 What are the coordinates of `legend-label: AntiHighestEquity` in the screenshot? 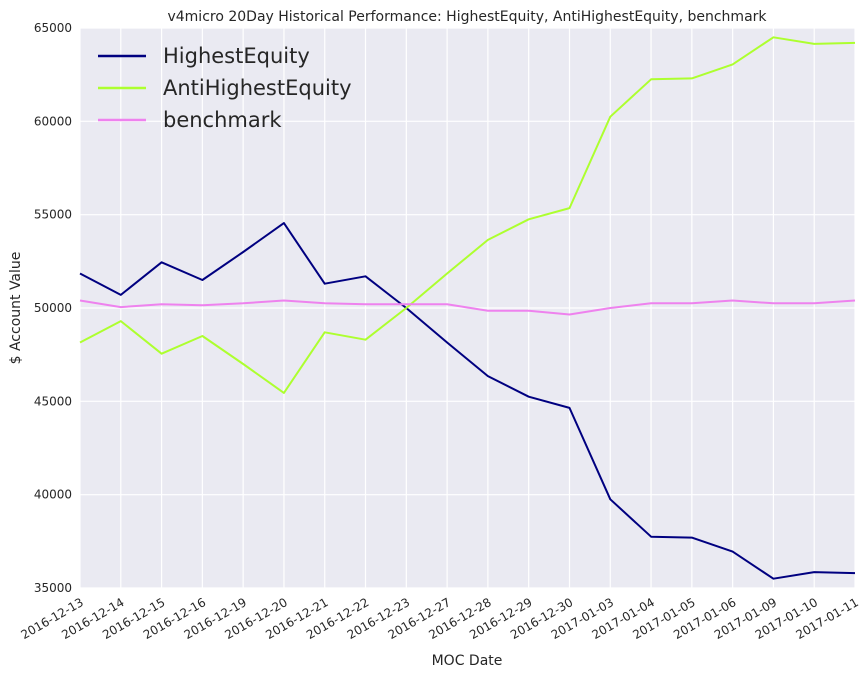 It's located at (257, 88).